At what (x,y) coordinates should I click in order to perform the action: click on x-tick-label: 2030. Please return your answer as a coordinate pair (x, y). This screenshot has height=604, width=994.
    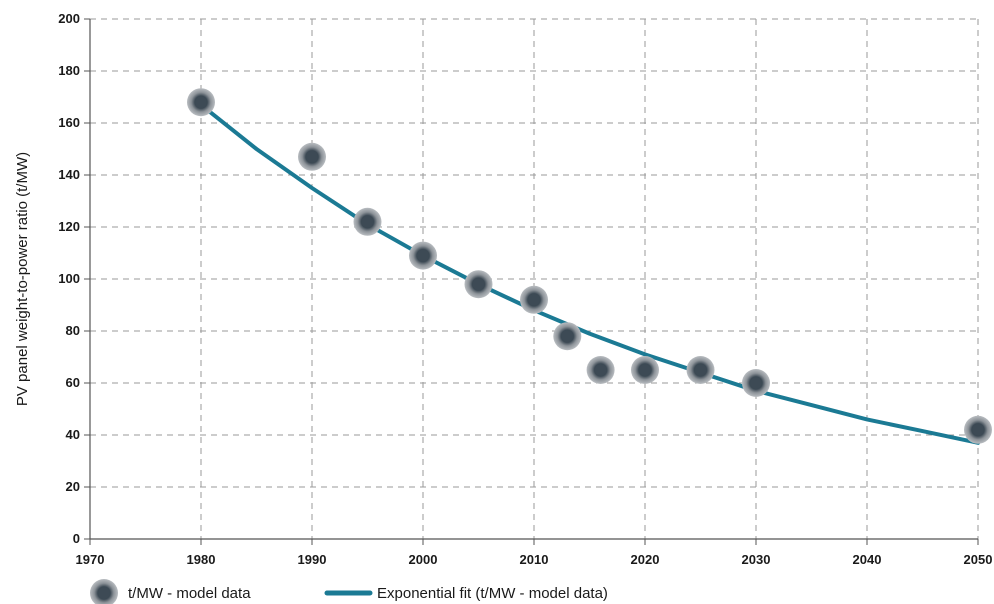
    Looking at the image, I should click on (756, 559).